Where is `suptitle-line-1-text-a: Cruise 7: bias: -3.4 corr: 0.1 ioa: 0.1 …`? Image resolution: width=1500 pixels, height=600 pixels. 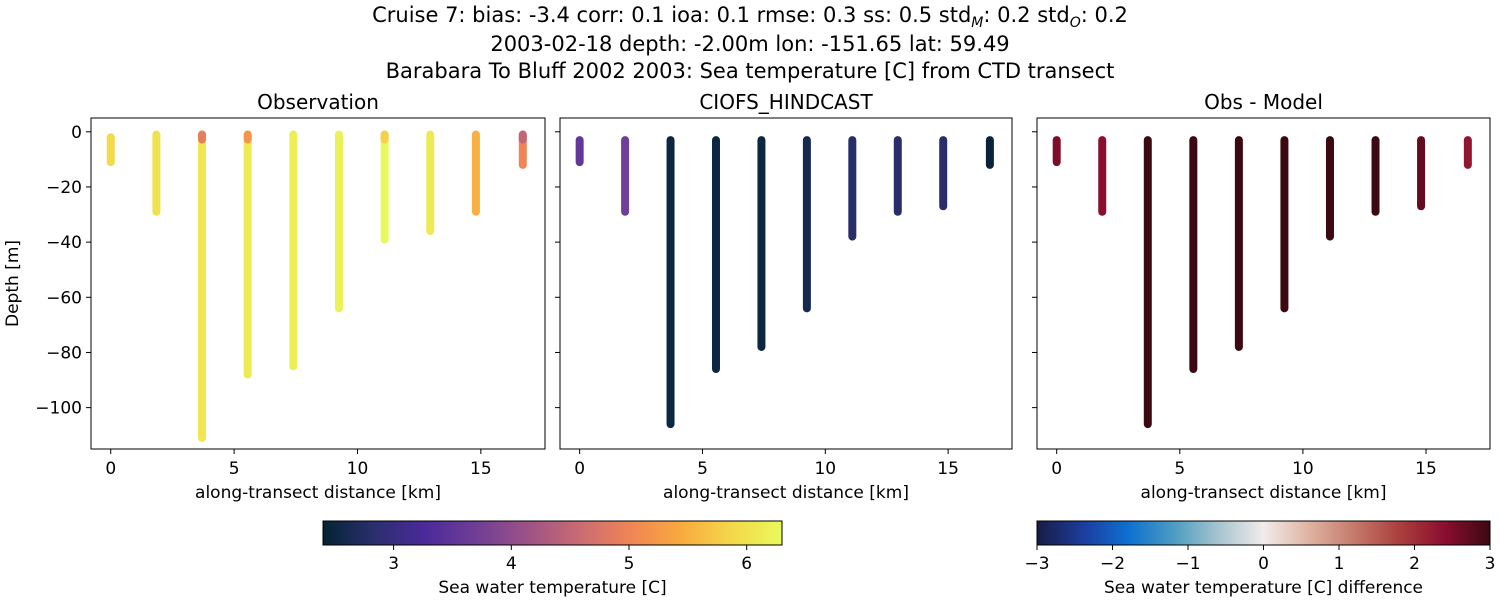
suptitle-line-1-text-a: Cruise 7: bias: -3.4 corr: 0.1 ioa: 0.1 … is located at coordinates (672, 15).